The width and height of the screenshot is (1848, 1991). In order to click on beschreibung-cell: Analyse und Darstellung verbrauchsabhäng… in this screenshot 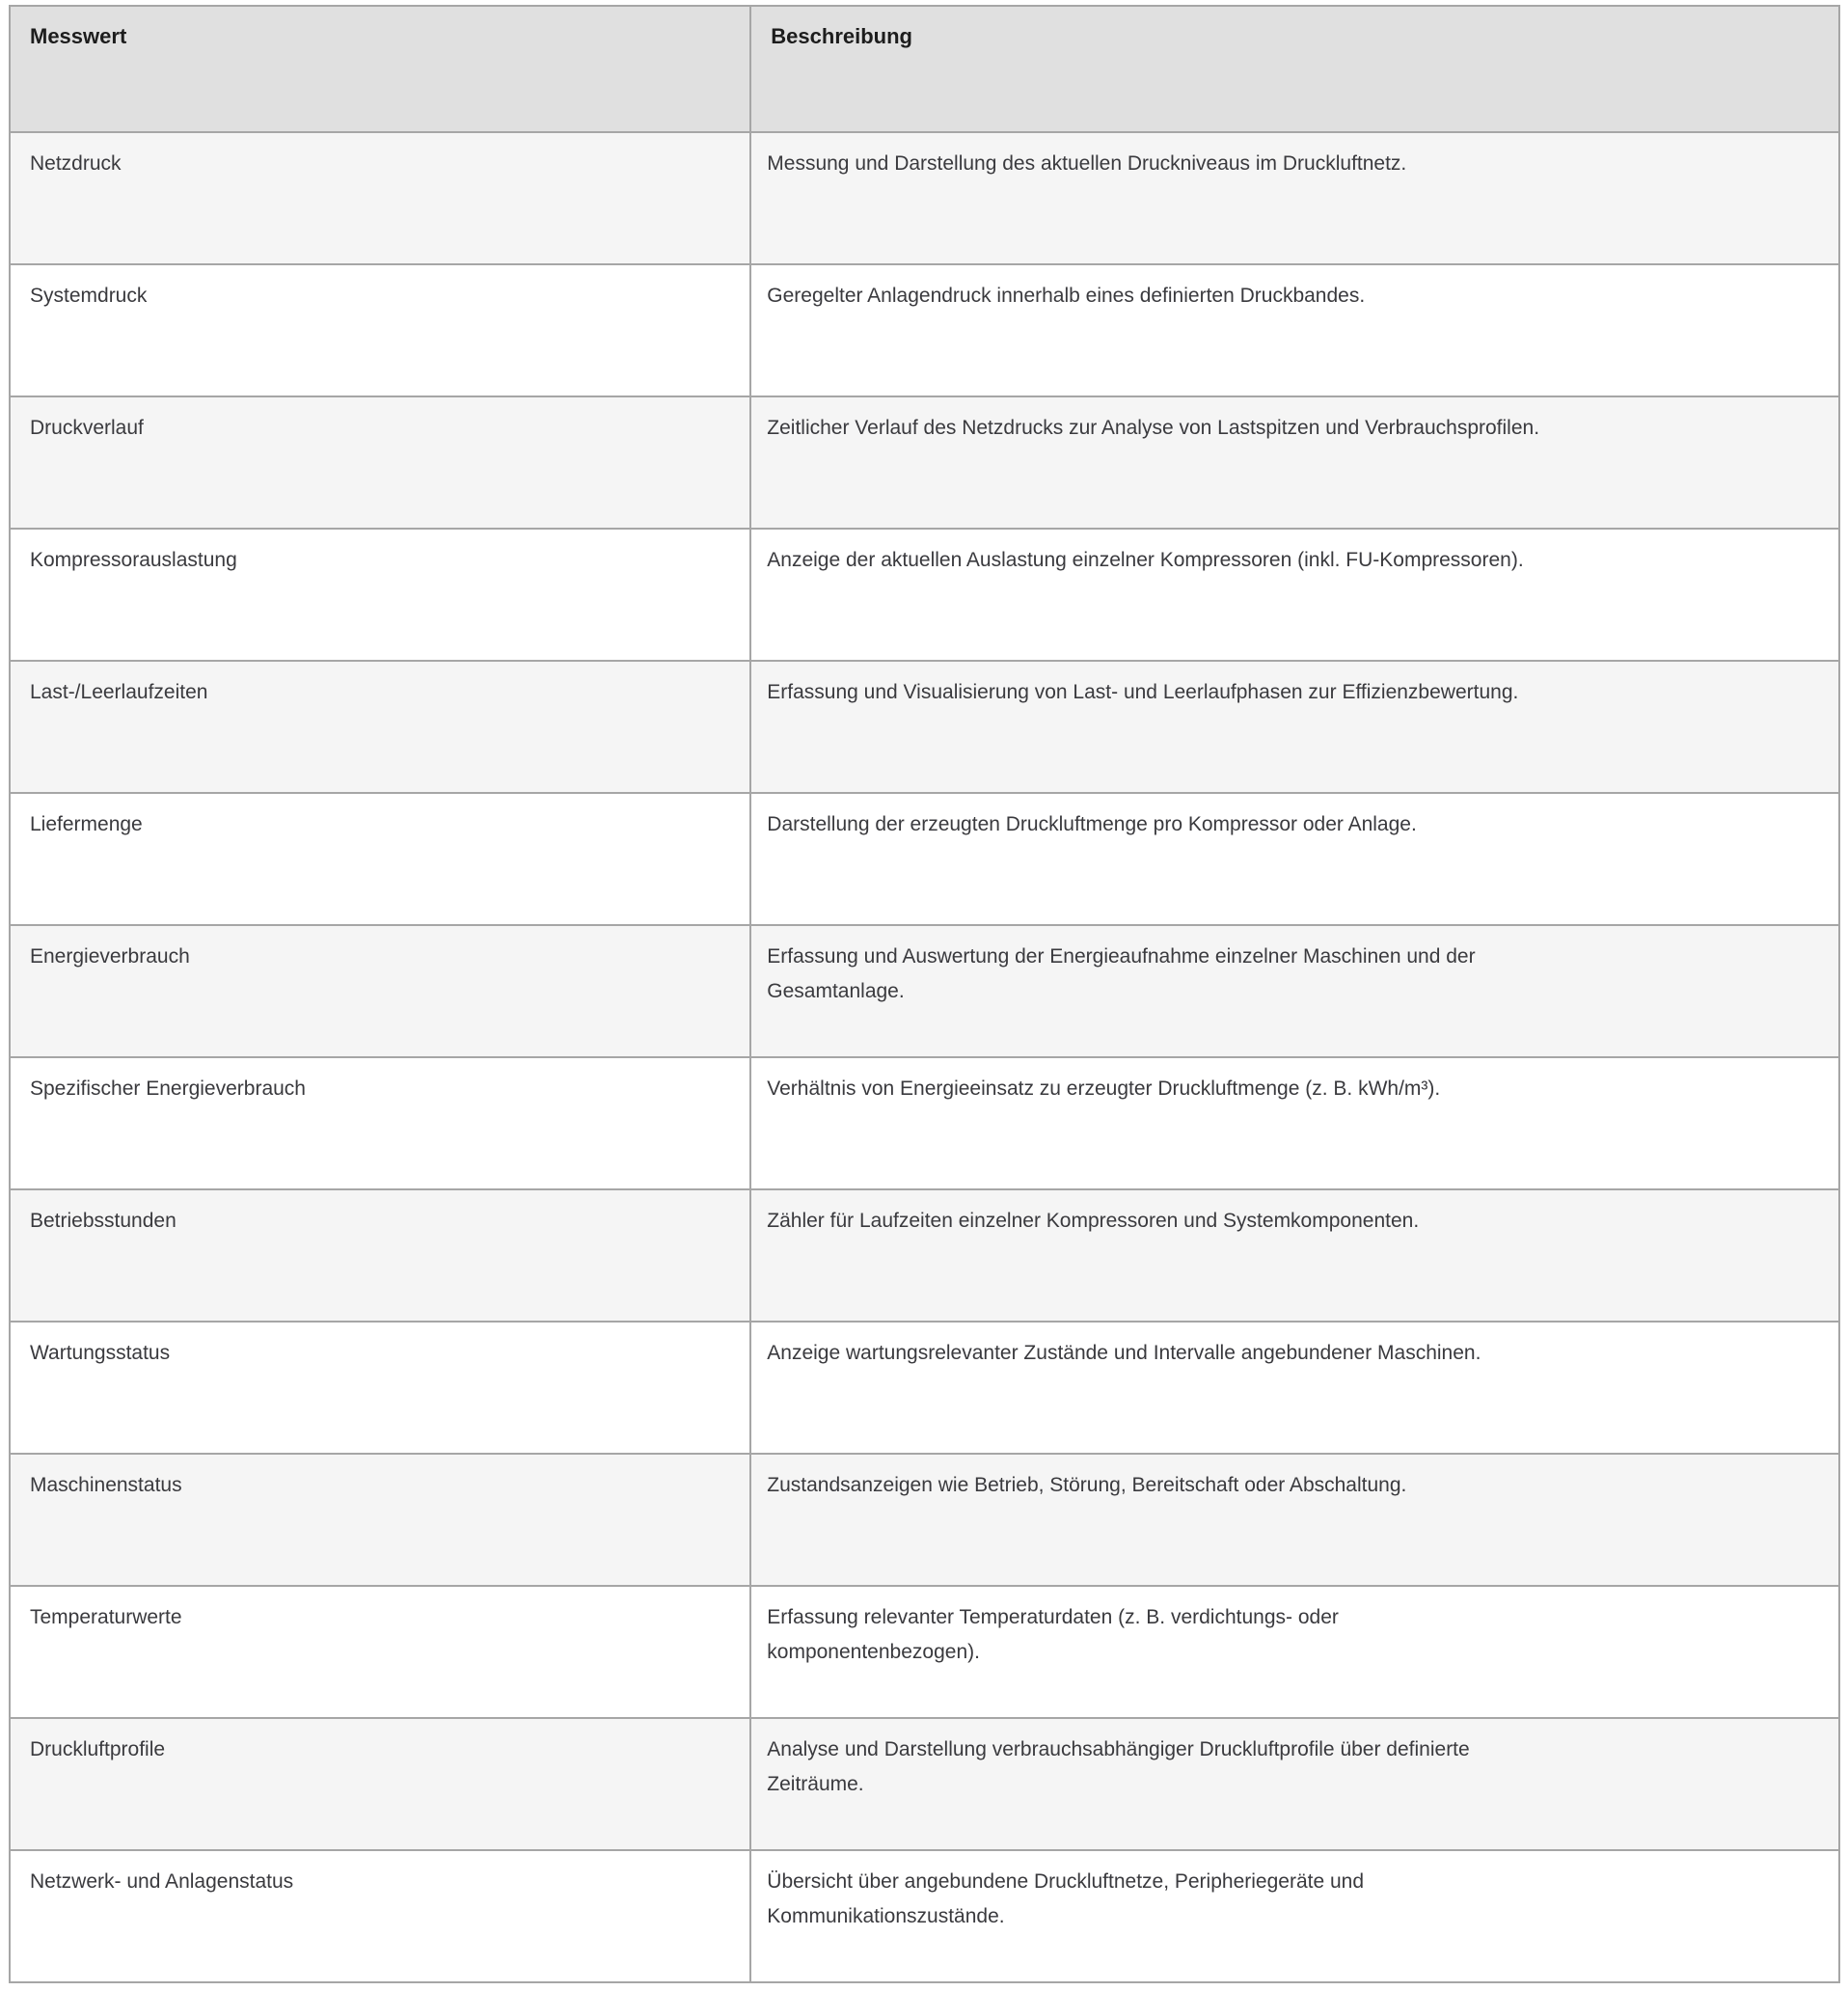, I will do `click(1294, 1784)`.